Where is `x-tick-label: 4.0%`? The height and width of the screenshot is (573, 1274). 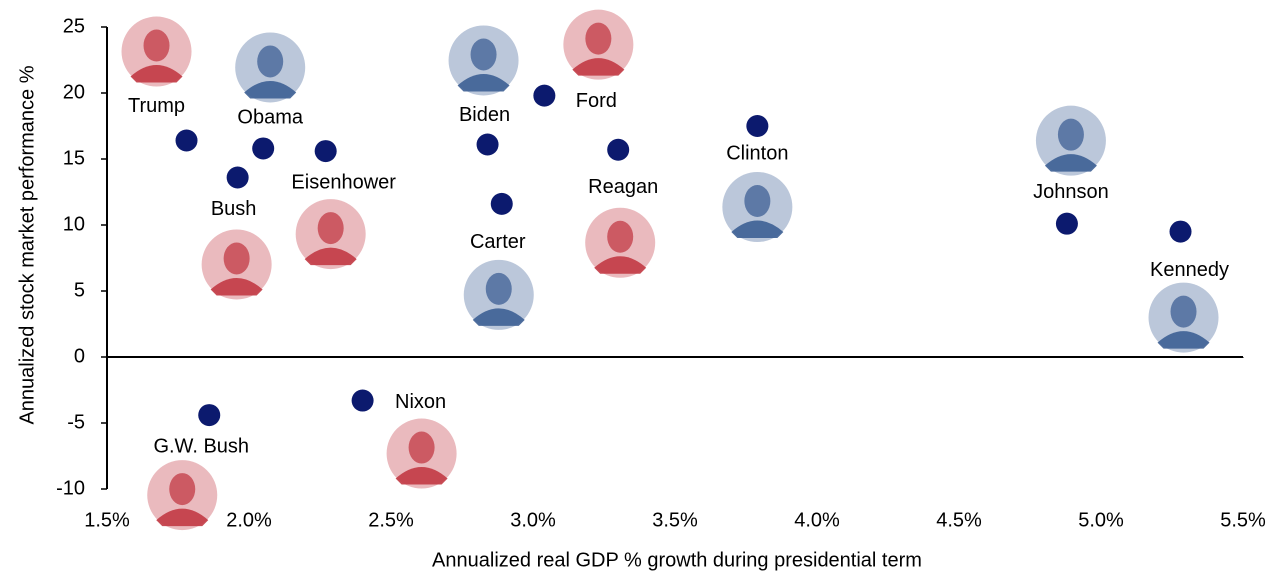
x-tick-label: 4.0% is located at coordinates (817, 520).